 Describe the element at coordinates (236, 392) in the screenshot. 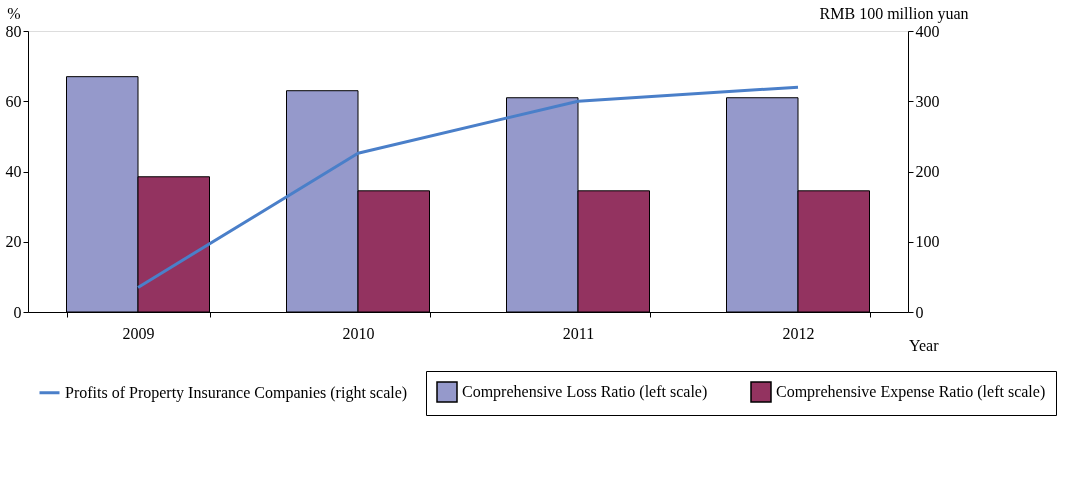

I see `legend-label: Profits of Property Insurance Companies (right scale)` at that location.